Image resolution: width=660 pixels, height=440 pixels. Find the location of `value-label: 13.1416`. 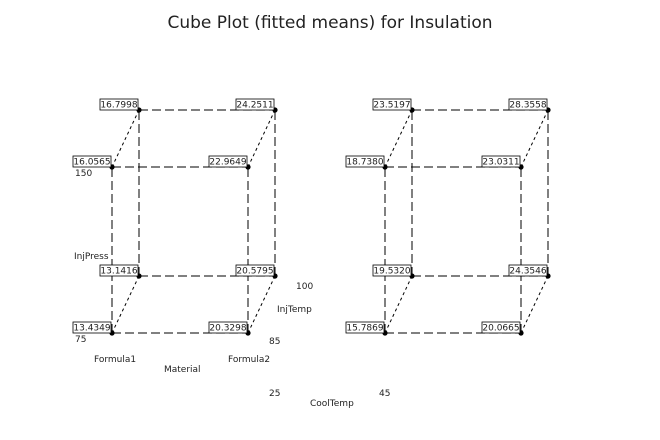

value-label: 13.1416 is located at coordinates (118, 272).